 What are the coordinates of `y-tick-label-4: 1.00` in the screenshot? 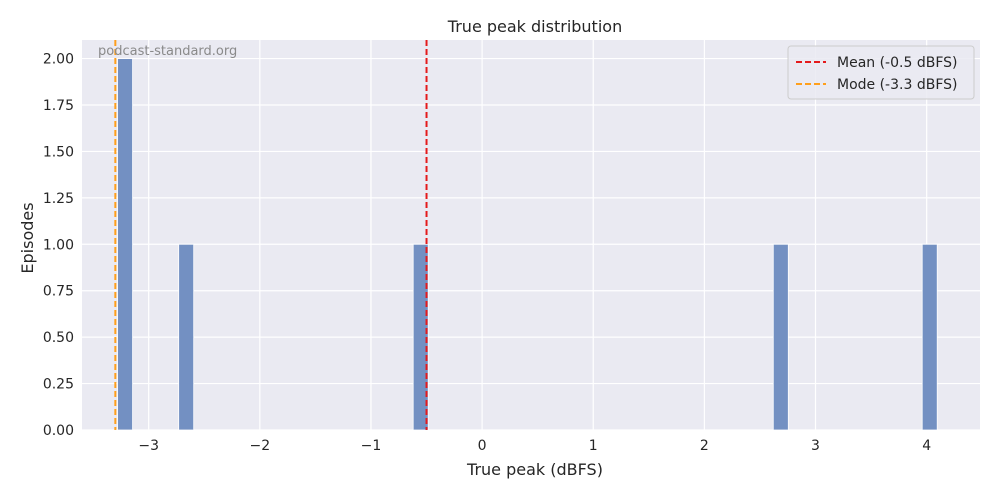 It's located at (58, 245).